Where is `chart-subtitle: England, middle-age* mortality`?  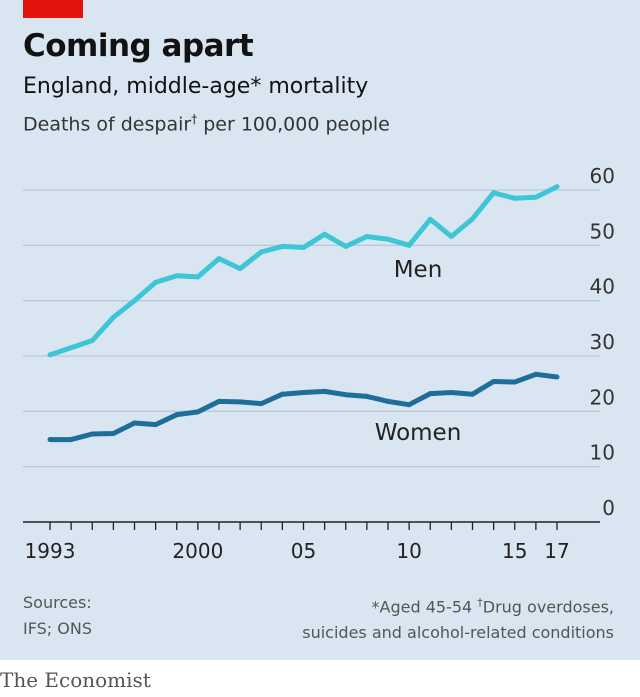
chart-subtitle: England, middle-age* mortality is located at coordinates (196, 86).